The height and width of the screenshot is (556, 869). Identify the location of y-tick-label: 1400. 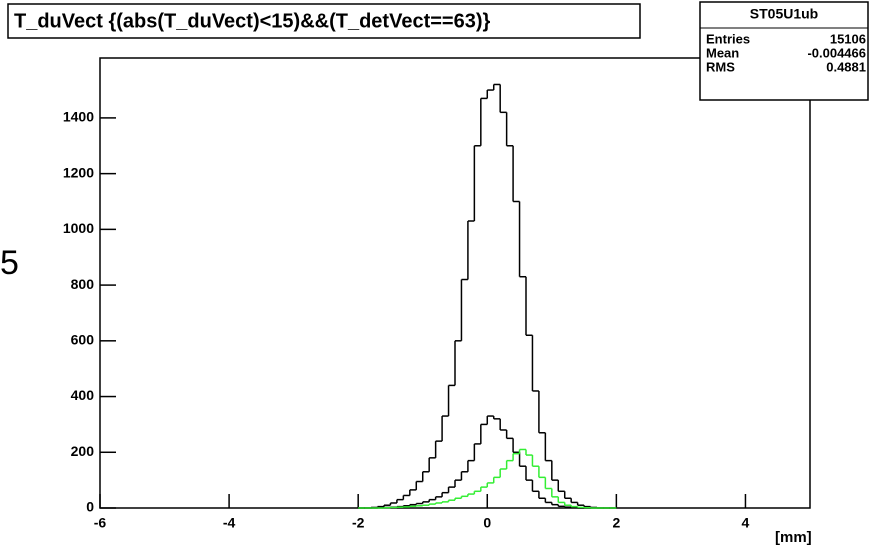
(78, 117).